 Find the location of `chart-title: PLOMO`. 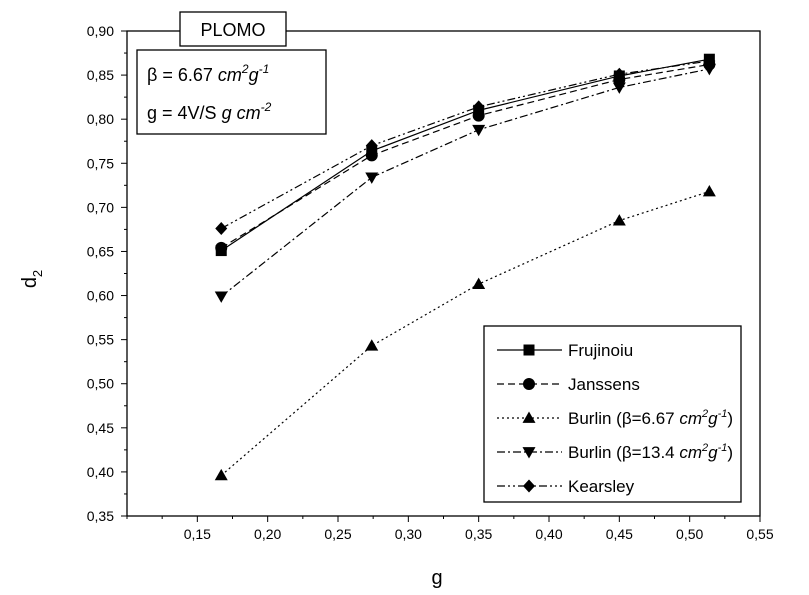

chart-title: PLOMO is located at coordinates (232, 30).